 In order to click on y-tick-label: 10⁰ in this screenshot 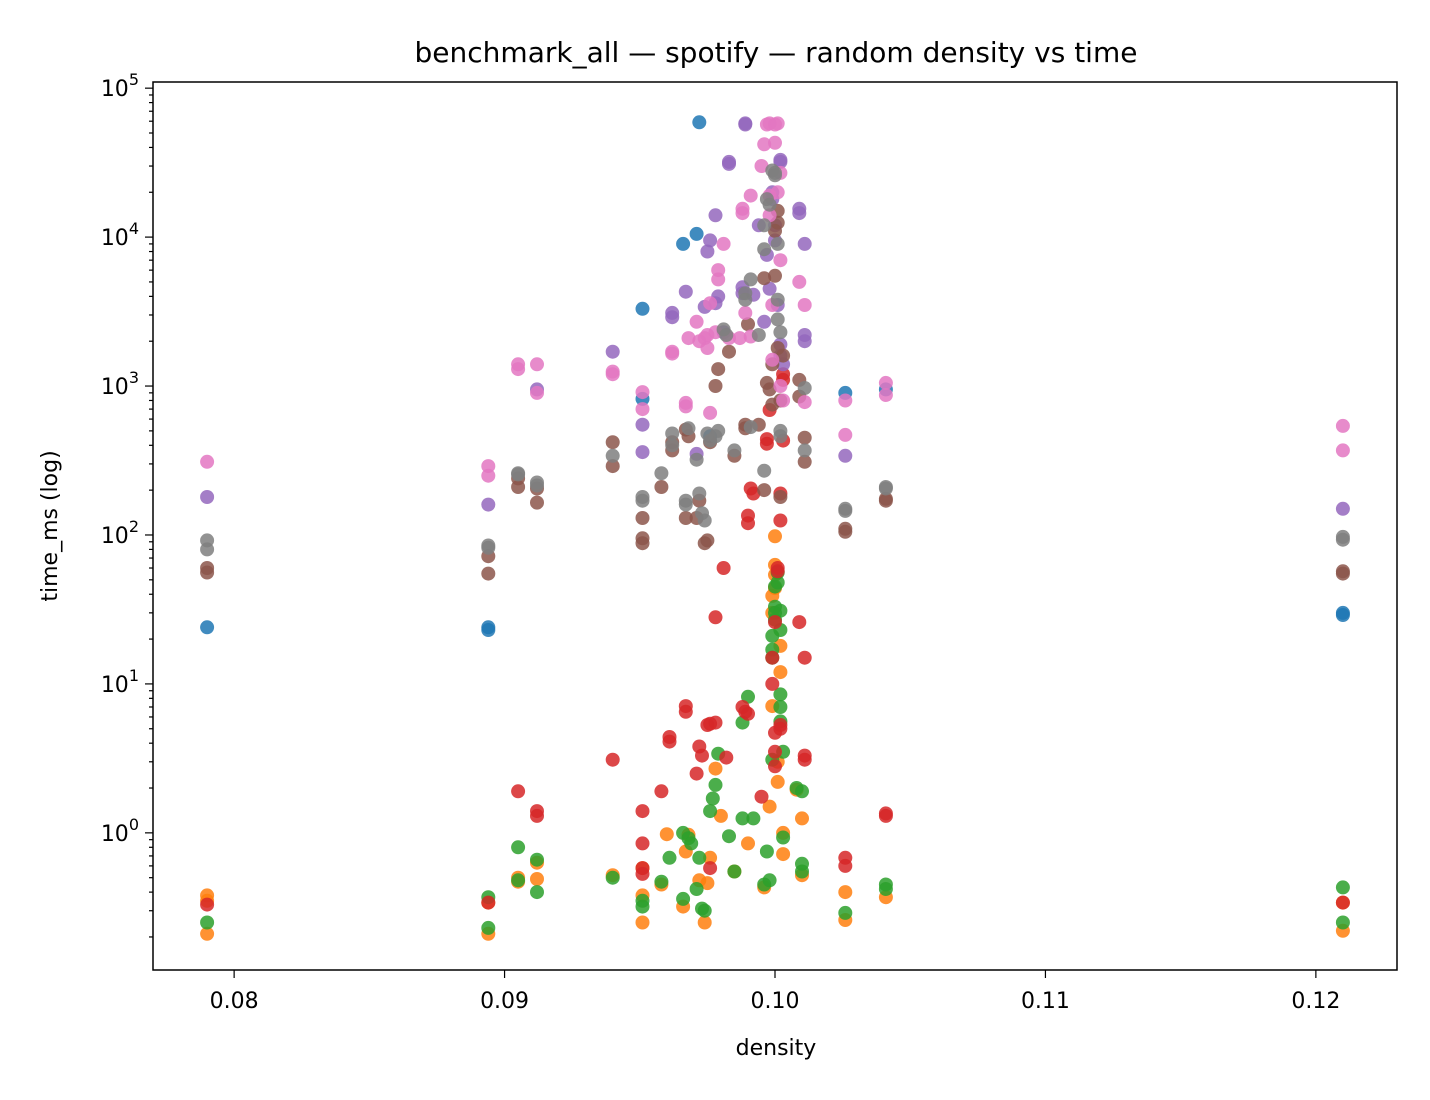, I will do `click(120, 831)`.